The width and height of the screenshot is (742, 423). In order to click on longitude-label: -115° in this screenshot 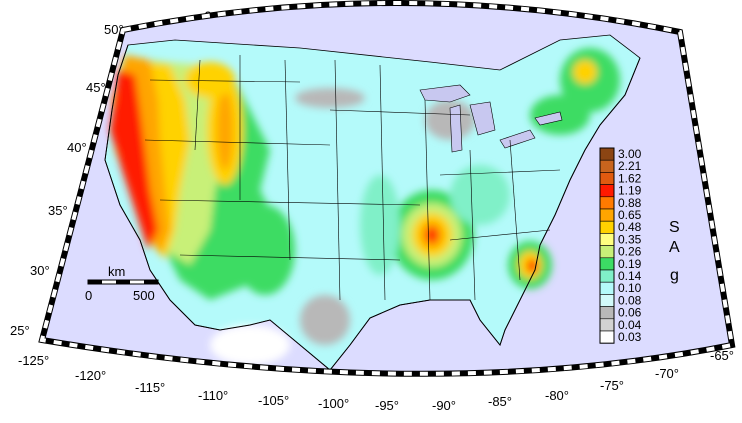, I will do `click(150, 387)`.